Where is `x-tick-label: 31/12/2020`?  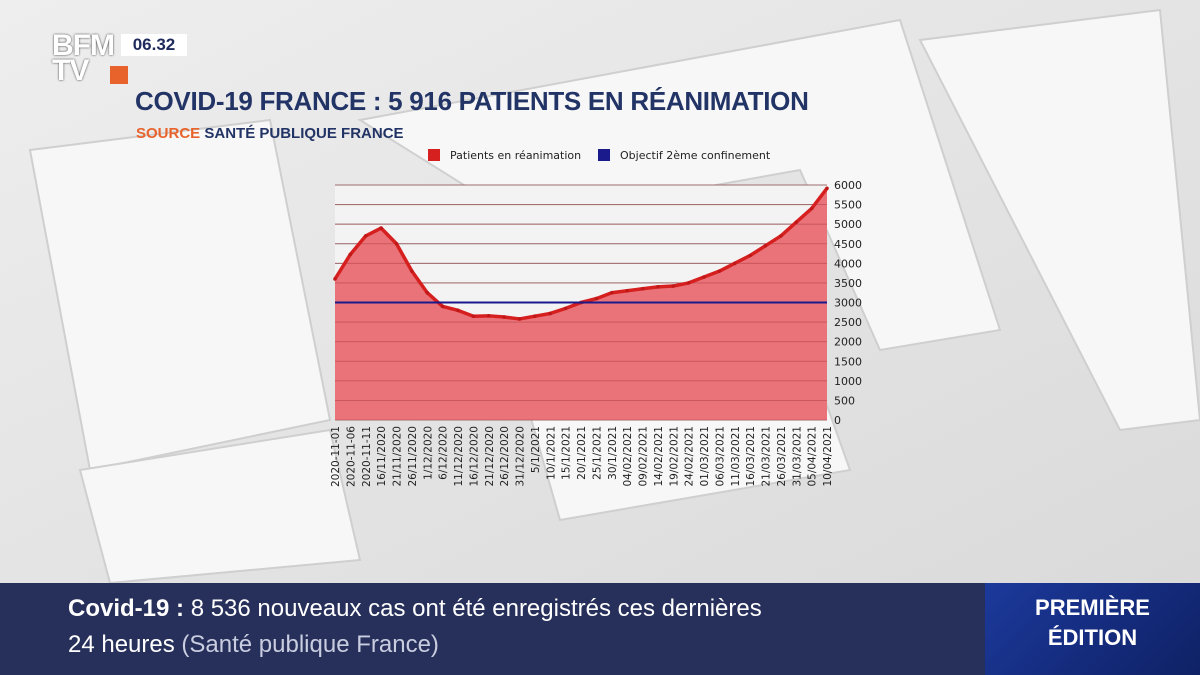 x-tick-label: 31/12/2020 is located at coordinates (521, 456).